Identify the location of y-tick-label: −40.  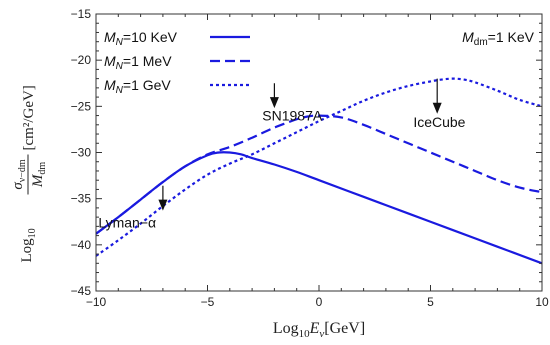
(81, 245).